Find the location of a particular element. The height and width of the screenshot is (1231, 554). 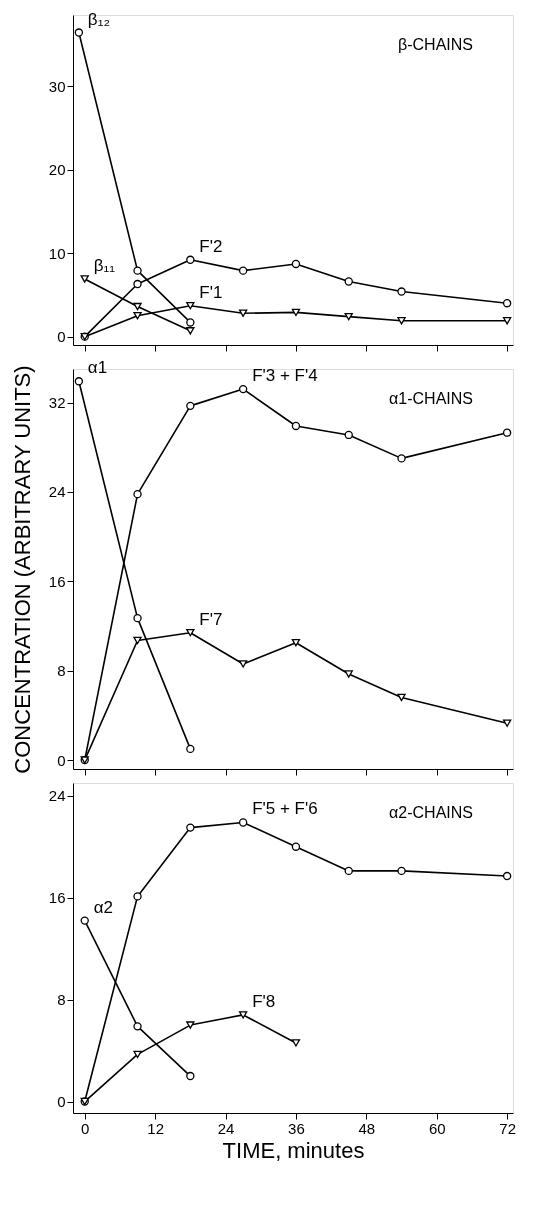

y-tick-label: 10 is located at coordinates (57, 253).